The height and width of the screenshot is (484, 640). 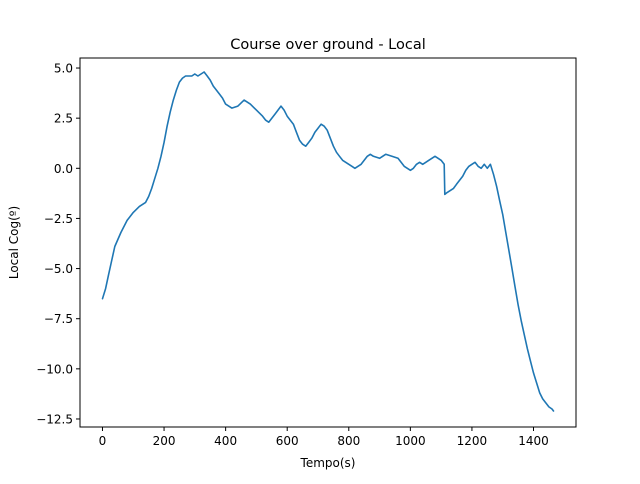 I want to click on chart-title: Course over ground - Local, so click(x=328, y=45).